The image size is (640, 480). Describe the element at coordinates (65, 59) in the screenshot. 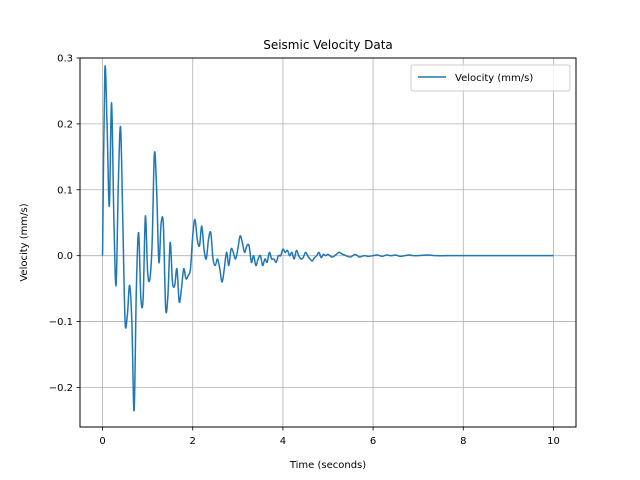

I see `y-tick-label: 0.3` at that location.